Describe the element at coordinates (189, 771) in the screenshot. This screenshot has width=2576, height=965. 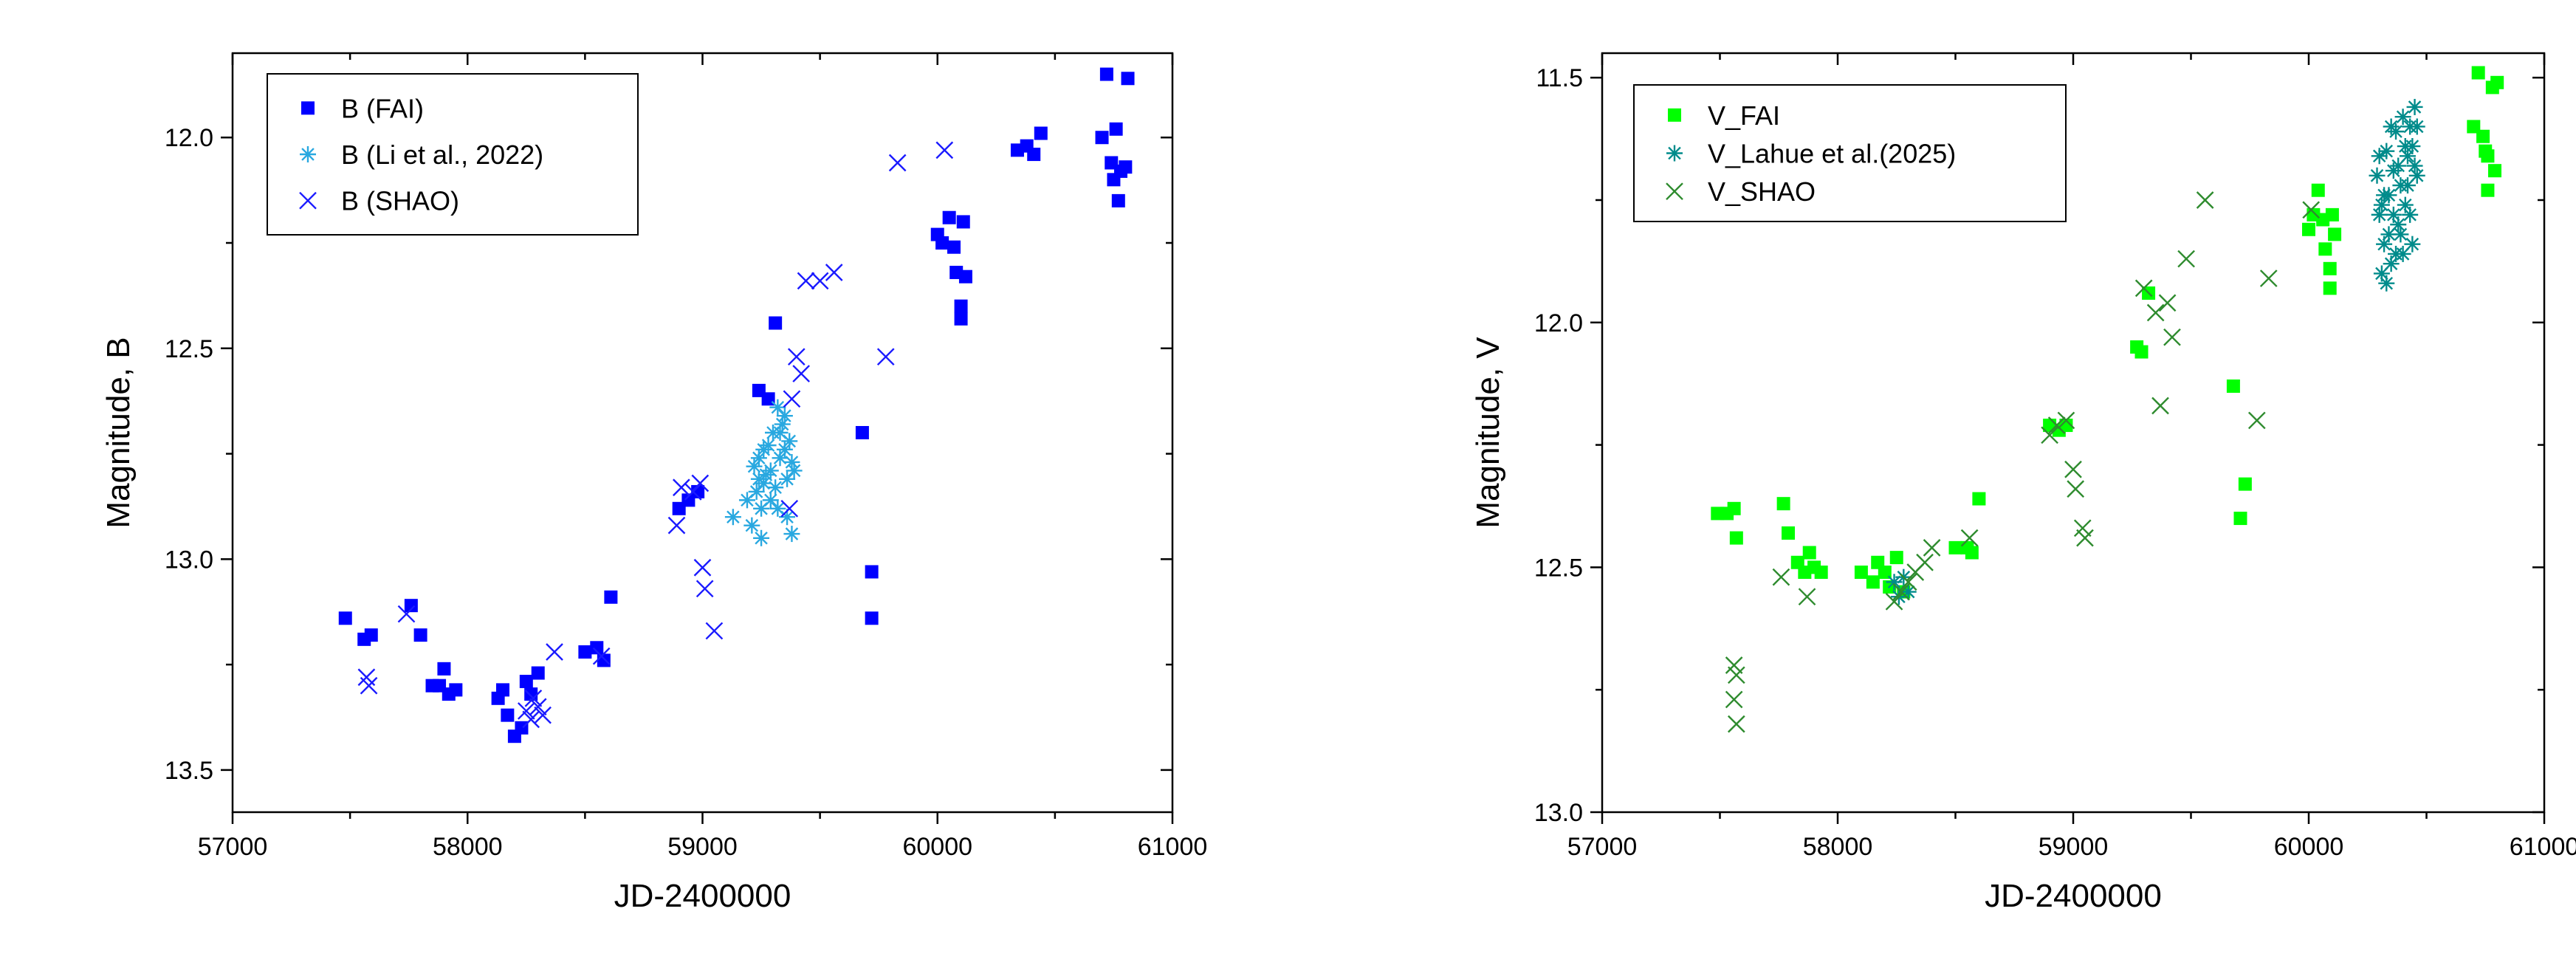
I see `y-tick-label: 13.5` at that location.